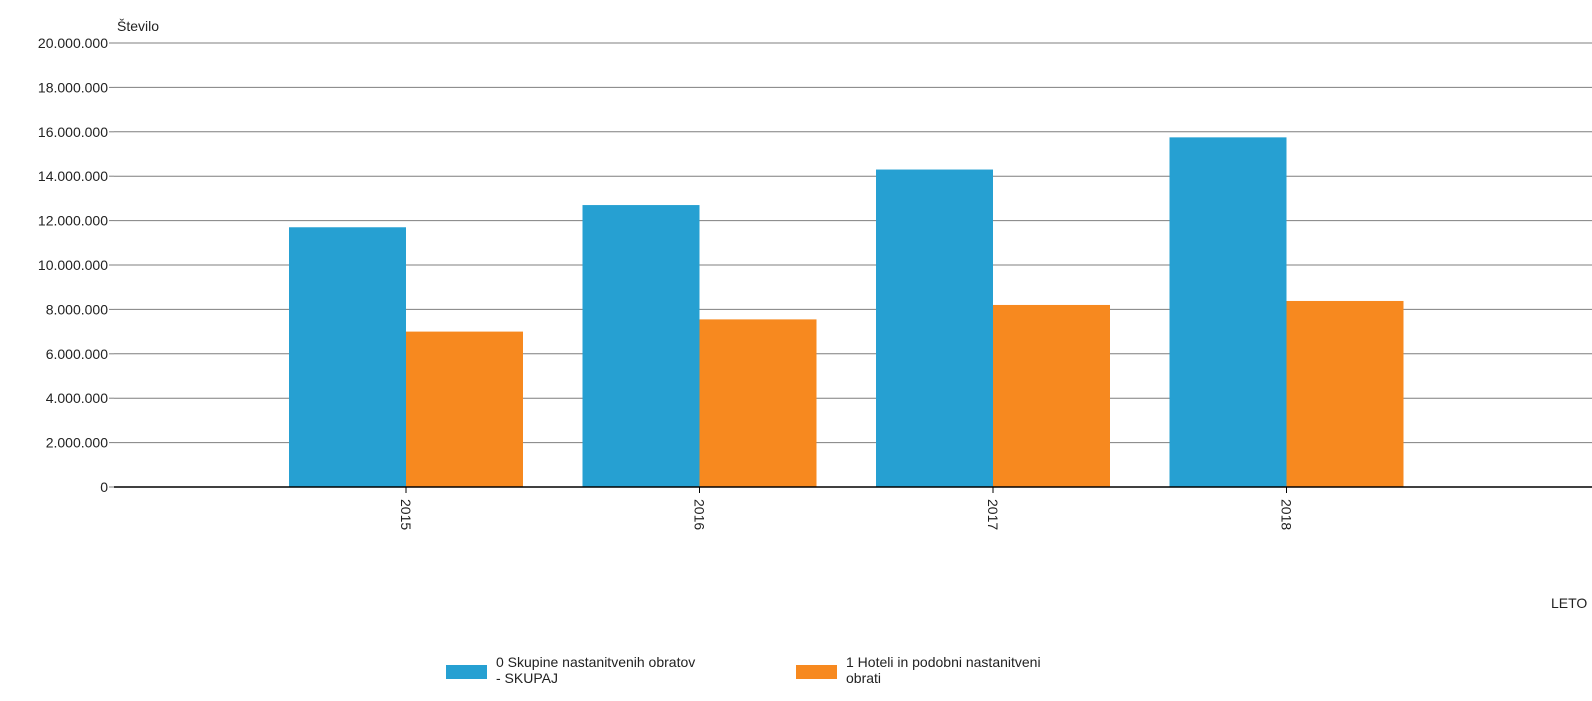 Image resolution: width=1592 pixels, height=701 pixels. Describe the element at coordinates (73, 43) in the screenshot. I see `y-tick-label: 20.000.000` at that location.